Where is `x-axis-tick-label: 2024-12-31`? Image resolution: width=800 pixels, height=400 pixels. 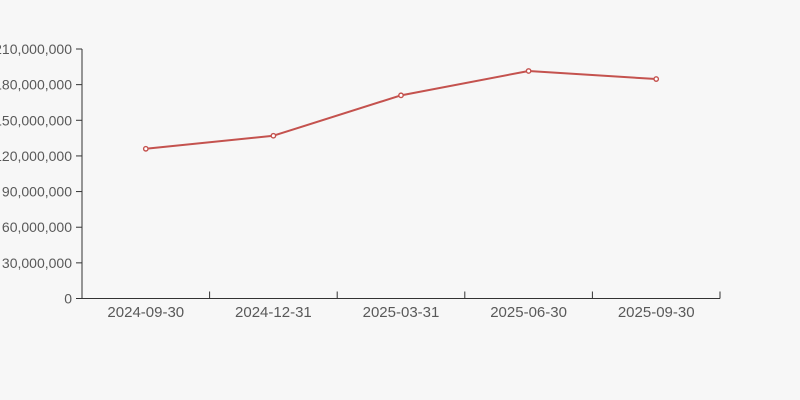
x-axis-tick-label: 2024-12-31 is located at coordinates (273, 312).